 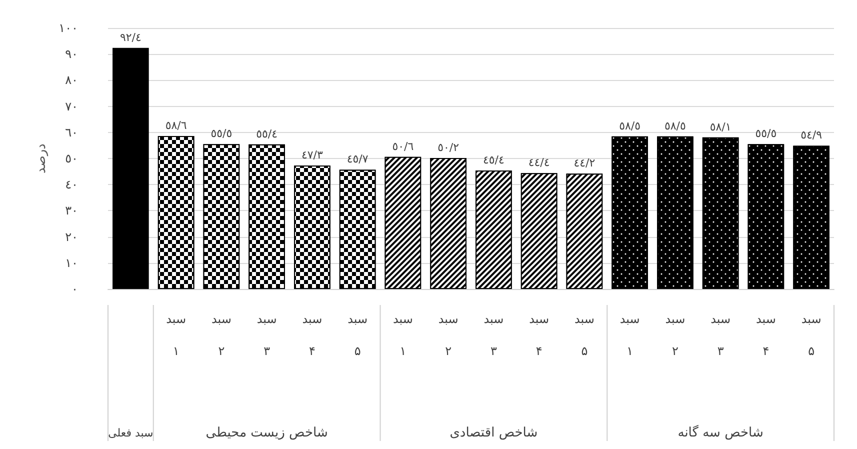 What do you see at coordinates (75, 289) in the screenshot?
I see `y-tick-label: ٠` at bounding box center [75, 289].